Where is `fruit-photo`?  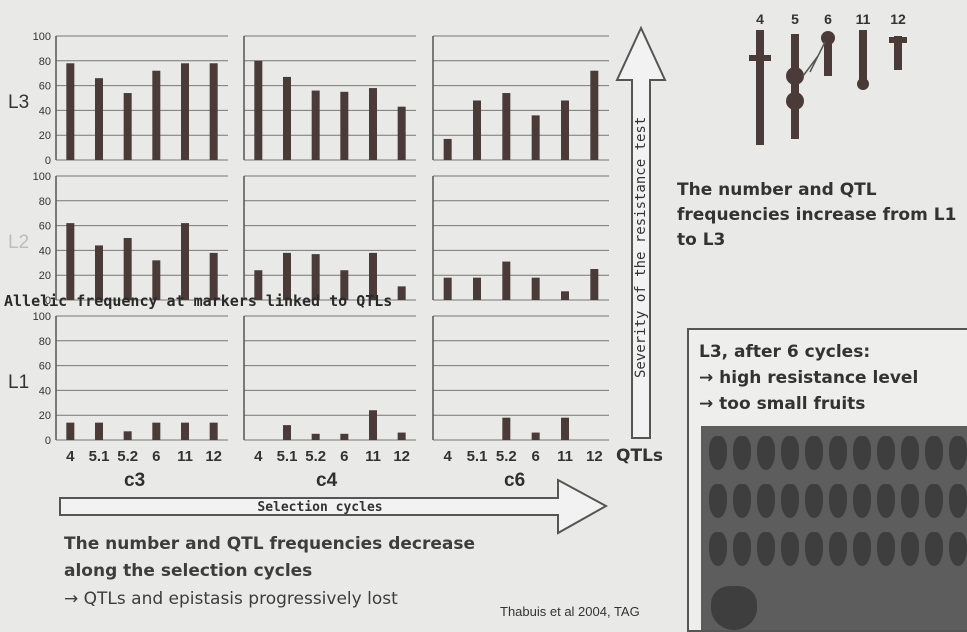
fruit-photo is located at coordinates (834, 528).